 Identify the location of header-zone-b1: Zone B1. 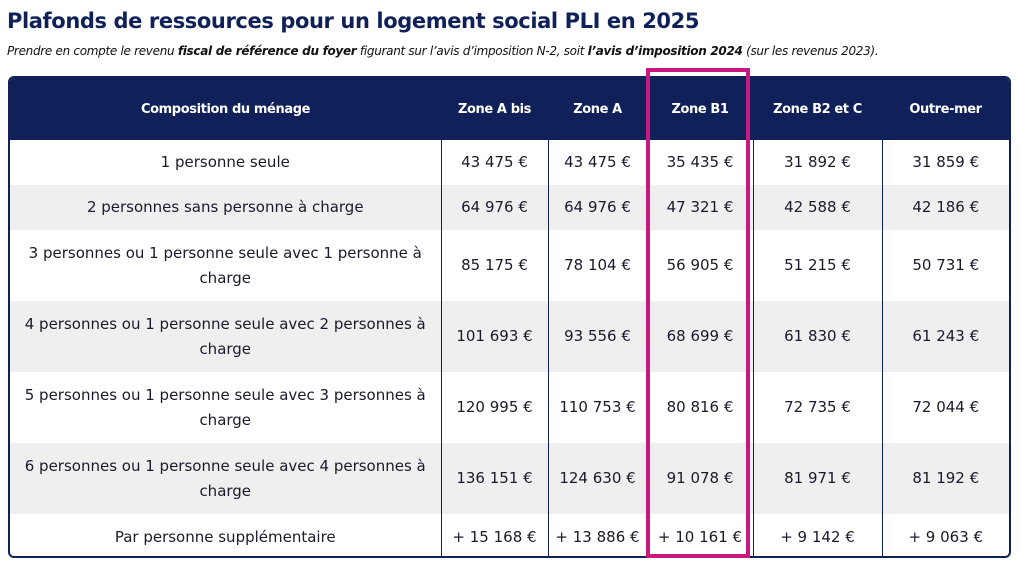
(700, 109).